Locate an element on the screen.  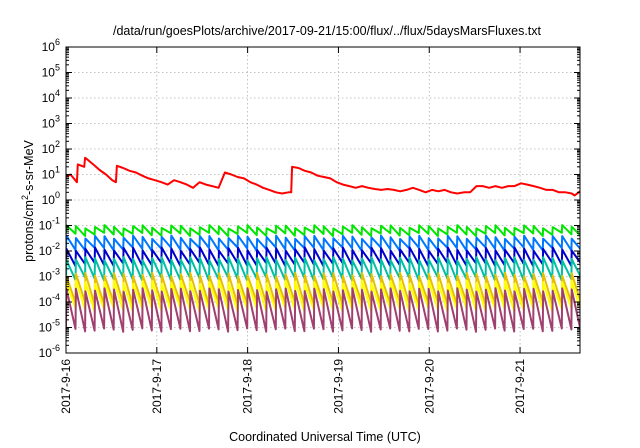
y-tick-exponent: -5 is located at coordinates (56, 323).